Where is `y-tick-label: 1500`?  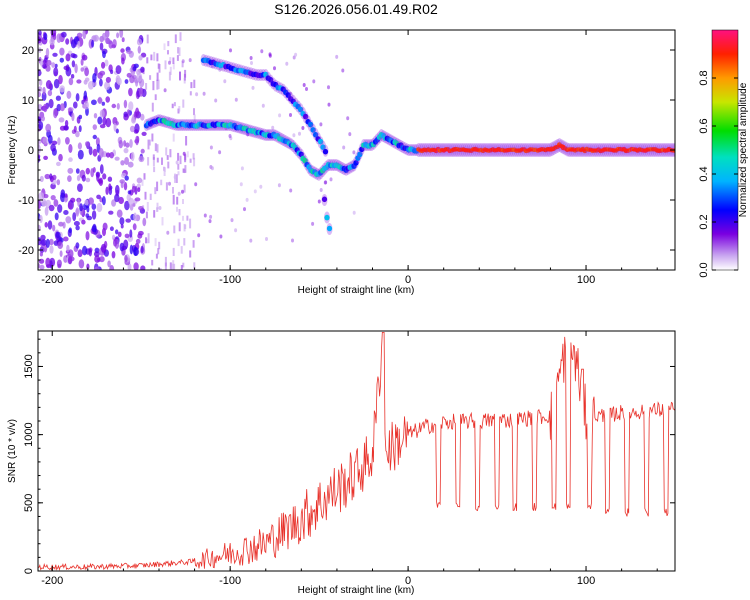 y-tick-label: 1500 is located at coordinates (29, 366).